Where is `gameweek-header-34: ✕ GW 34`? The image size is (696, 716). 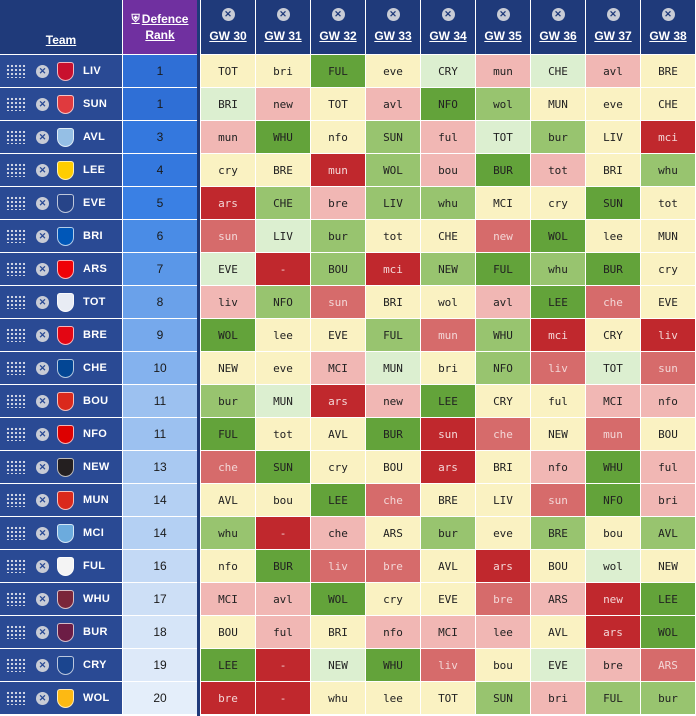 gameweek-header-34: ✕ GW 34 is located at coordinates (448, 27).